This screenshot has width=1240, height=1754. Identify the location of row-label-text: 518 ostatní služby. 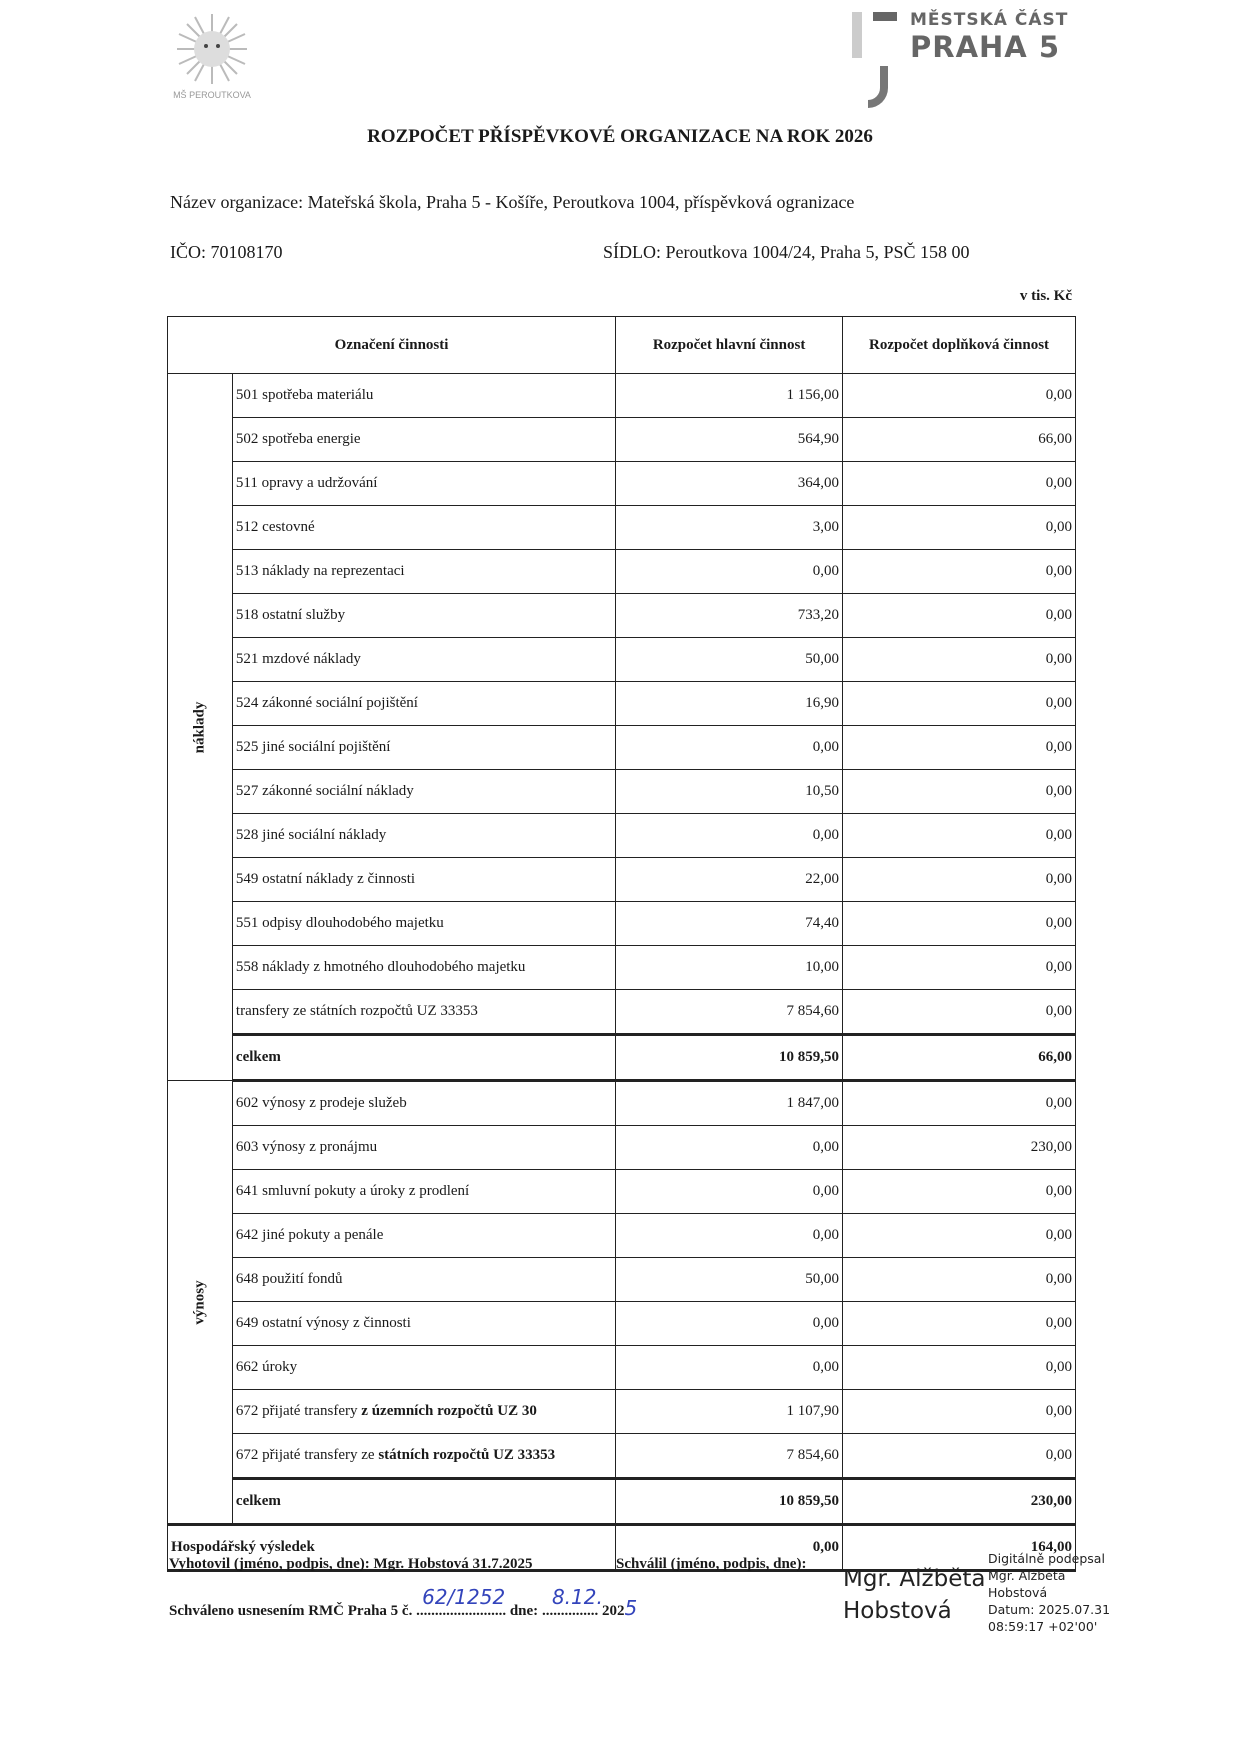
(290, 615).